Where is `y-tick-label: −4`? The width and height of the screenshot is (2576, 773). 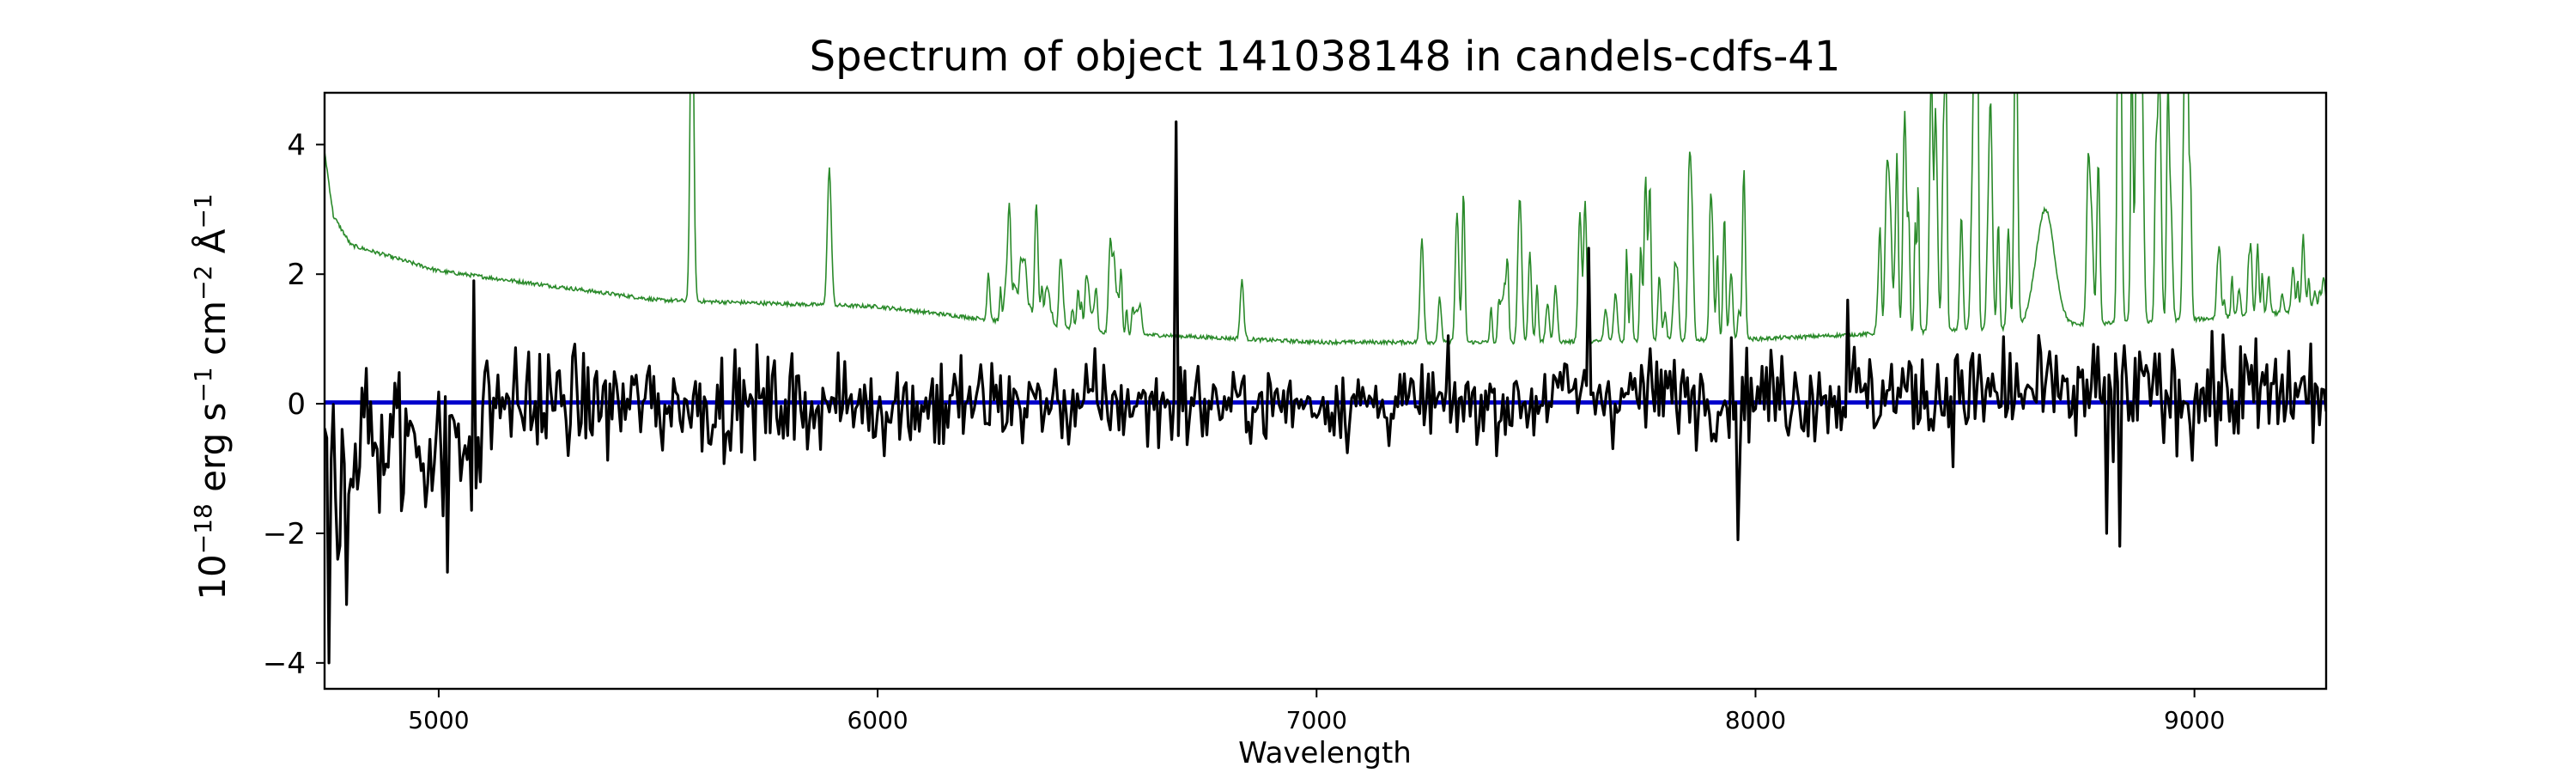
y-tick-label: −4 is located at coordinates (284, 664).